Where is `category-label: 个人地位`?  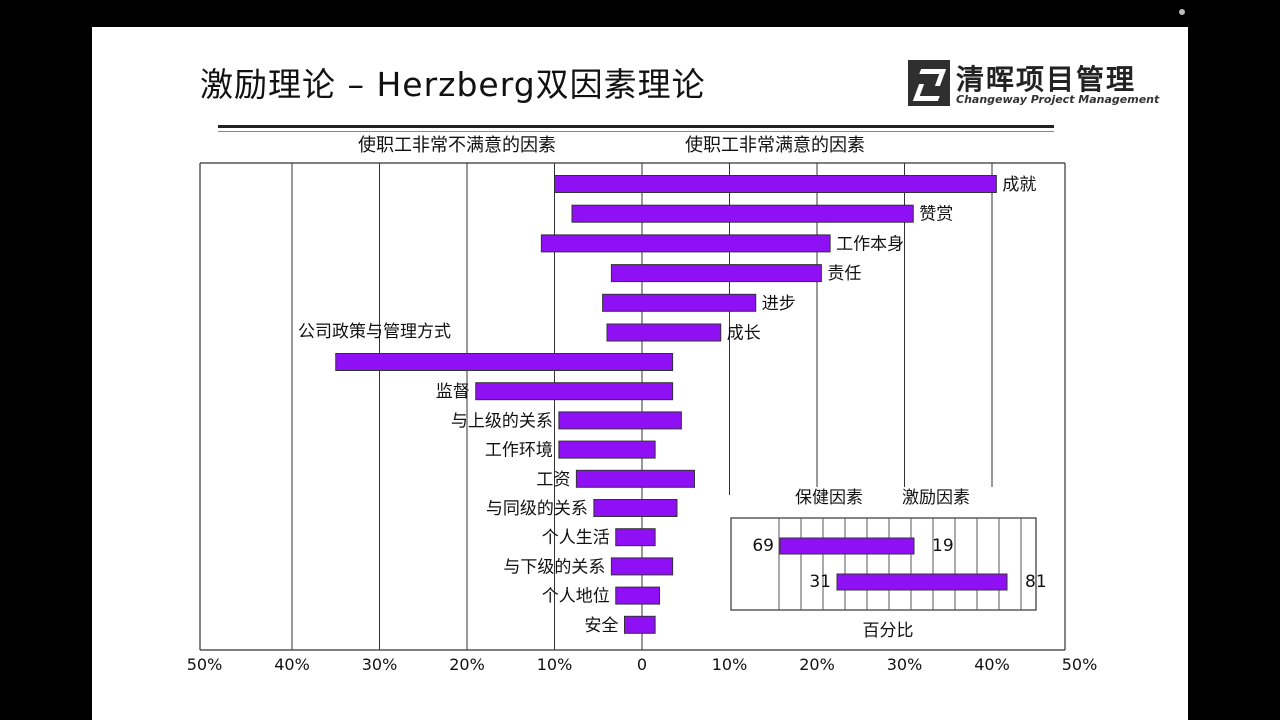 category-label: 个人地位 is located at coordinates (576, 597).